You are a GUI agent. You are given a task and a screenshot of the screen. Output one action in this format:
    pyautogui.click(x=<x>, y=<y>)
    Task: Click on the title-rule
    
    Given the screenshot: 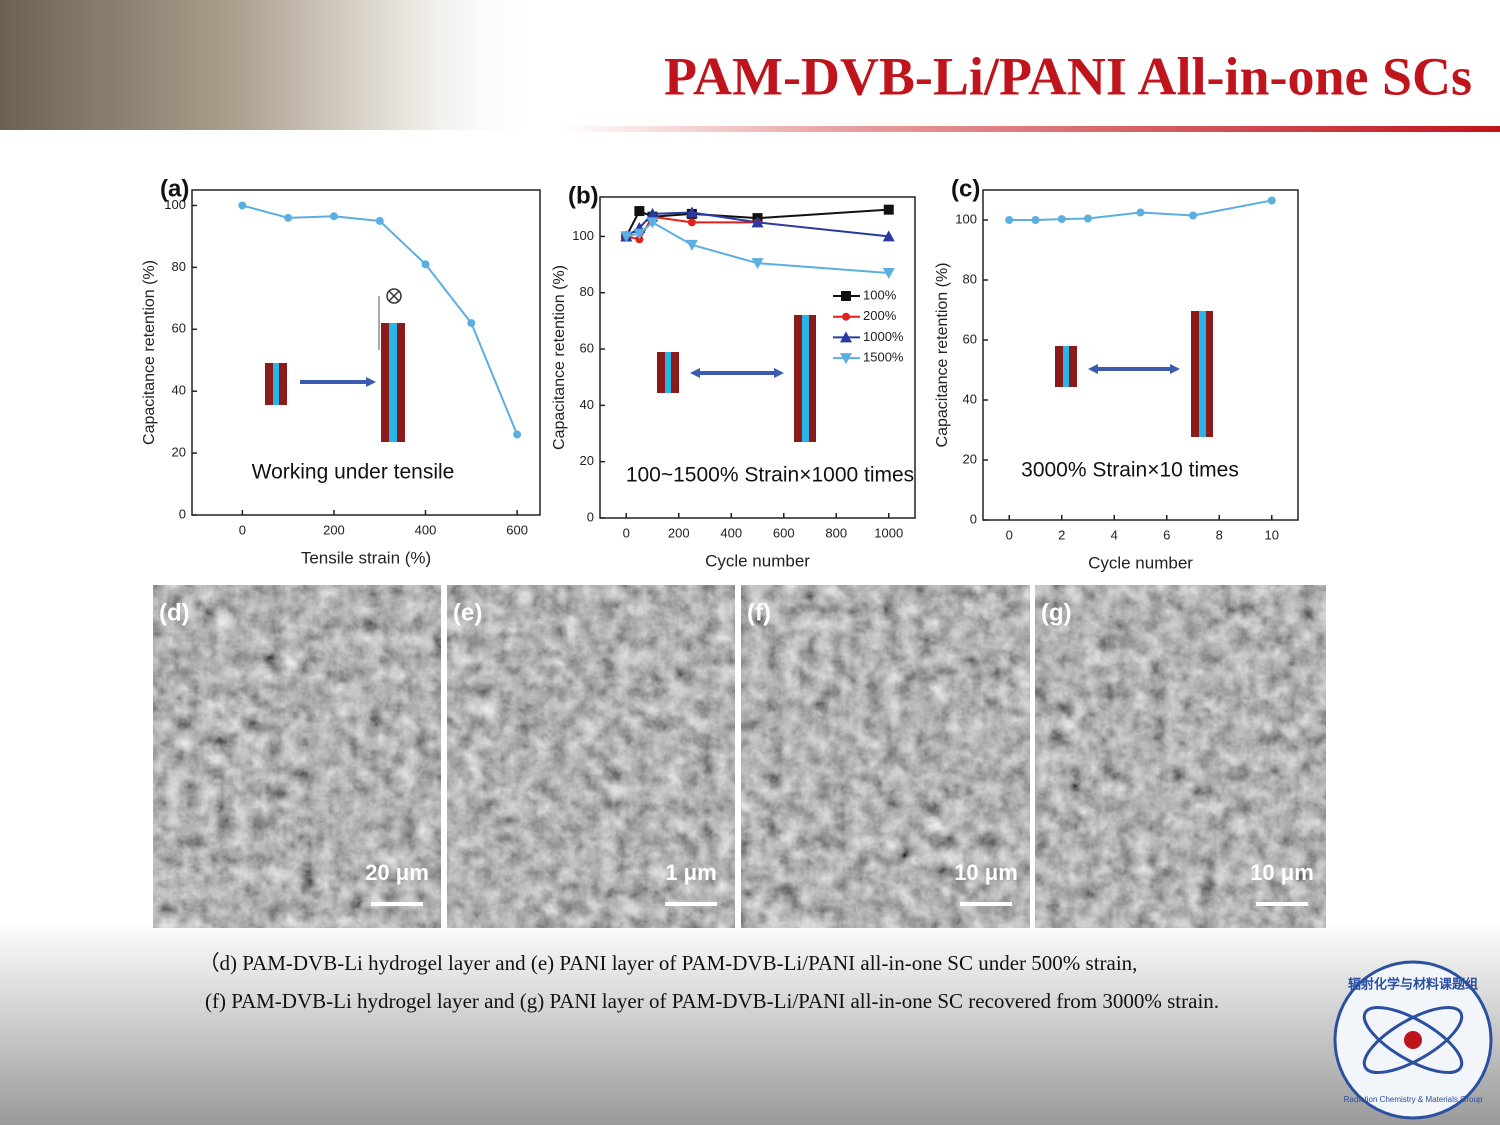 What is the action you would take?
    pyautogui.click(x=1030, y=129)
    